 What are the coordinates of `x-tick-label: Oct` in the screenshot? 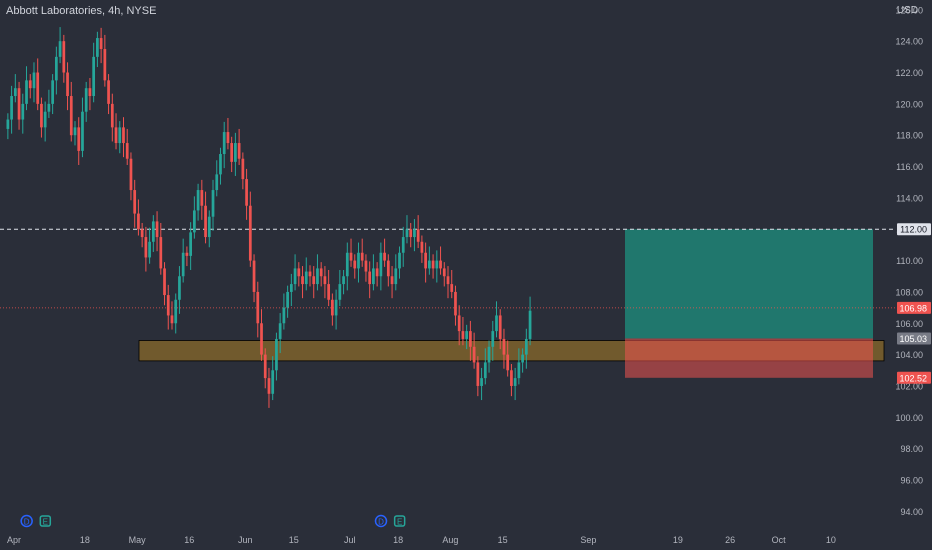 It's located at (779, 540).